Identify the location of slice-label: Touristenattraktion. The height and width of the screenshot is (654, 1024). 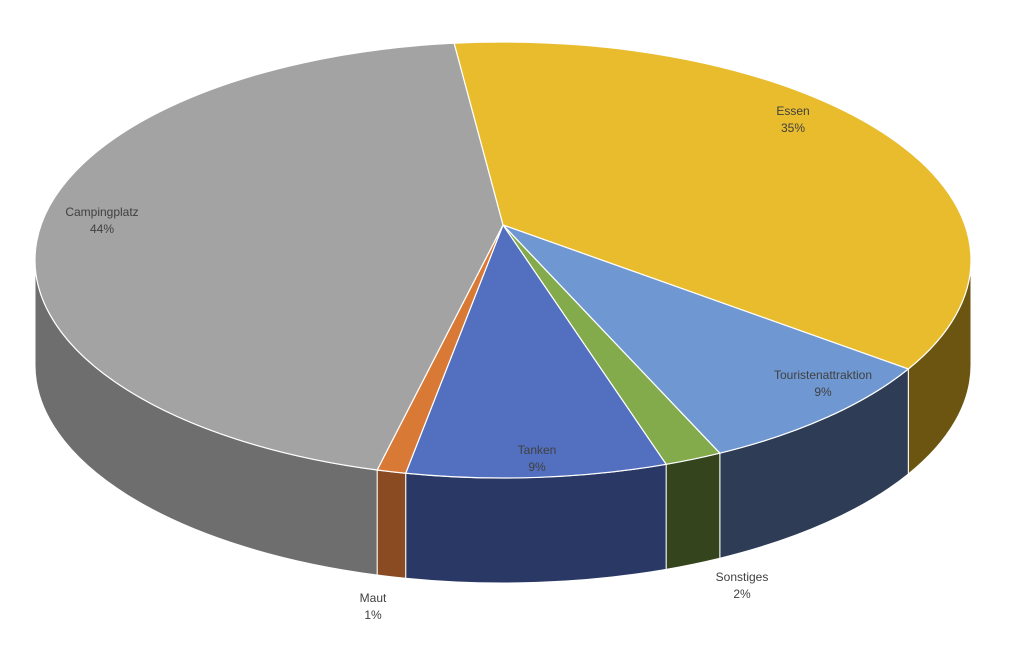
(823, 375).